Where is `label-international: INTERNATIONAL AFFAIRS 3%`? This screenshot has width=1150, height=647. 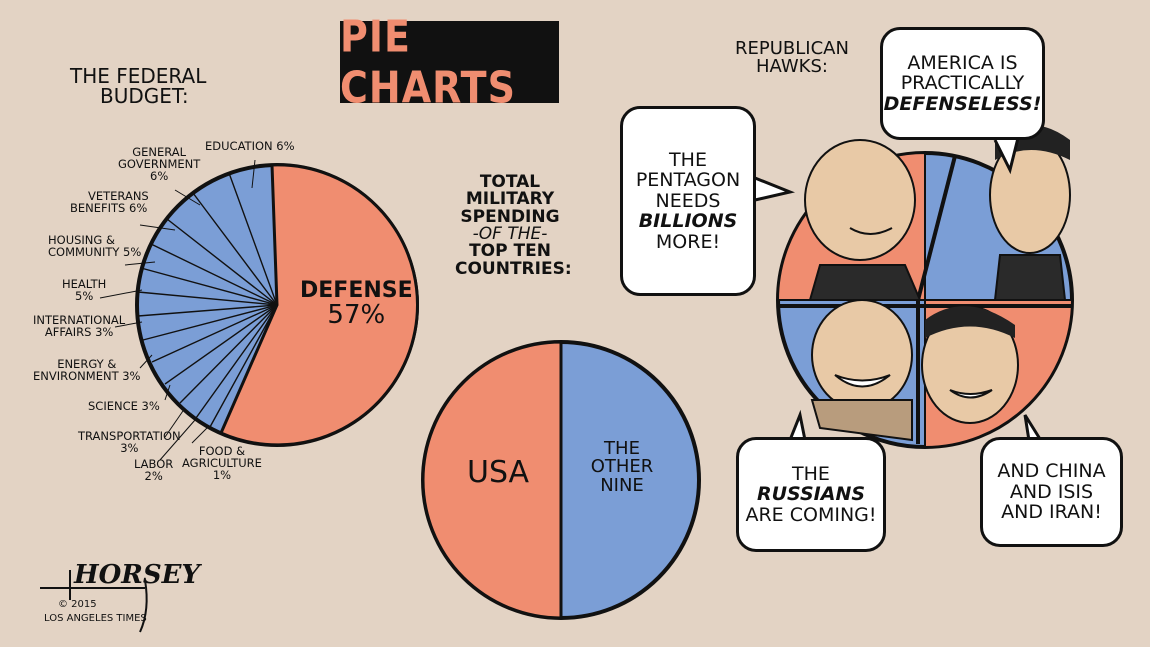
label-international: INTERNATIONAL AFFAIRS 3% is located at coordinates (79, 326).